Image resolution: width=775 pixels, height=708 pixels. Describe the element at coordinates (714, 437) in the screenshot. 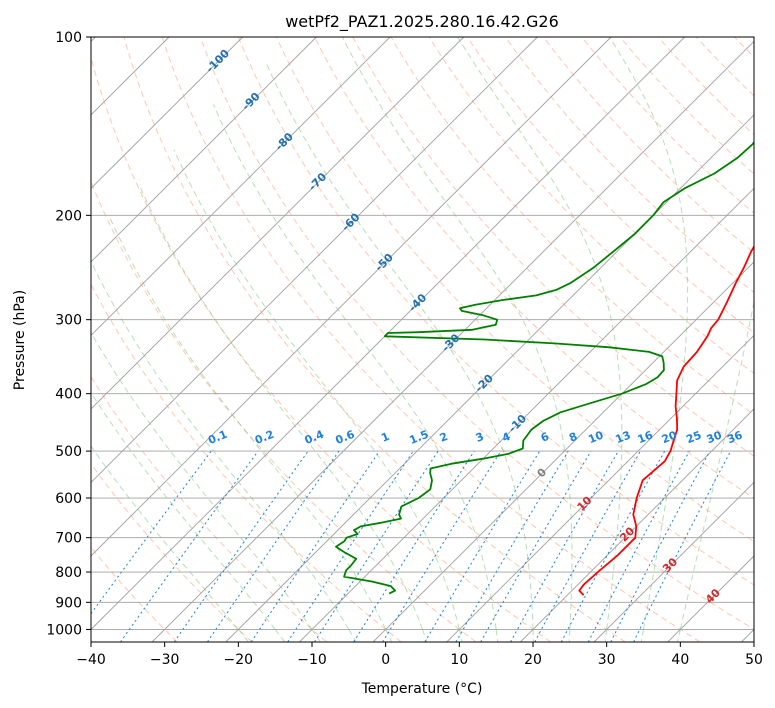

I see `mixing-ratio-label: 30` at that location.